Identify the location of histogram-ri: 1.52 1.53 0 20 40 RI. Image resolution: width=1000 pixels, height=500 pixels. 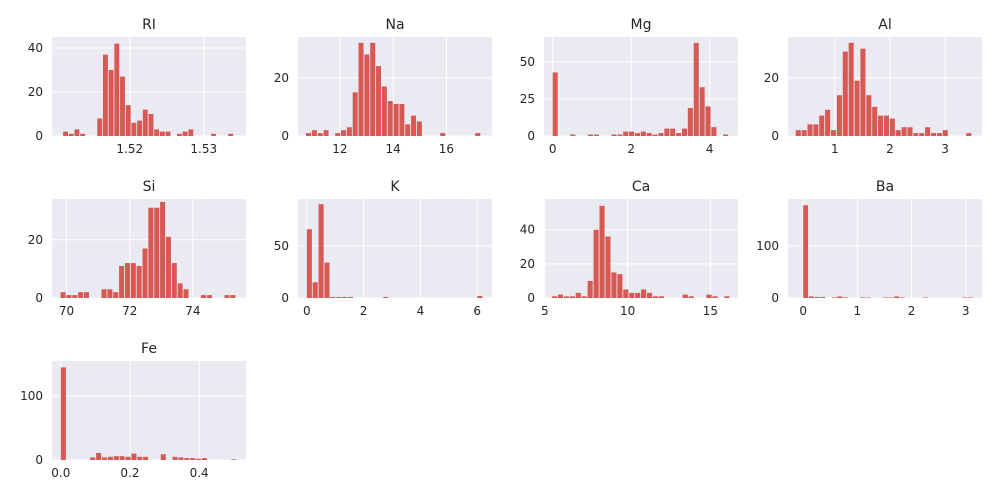
(137, 86).